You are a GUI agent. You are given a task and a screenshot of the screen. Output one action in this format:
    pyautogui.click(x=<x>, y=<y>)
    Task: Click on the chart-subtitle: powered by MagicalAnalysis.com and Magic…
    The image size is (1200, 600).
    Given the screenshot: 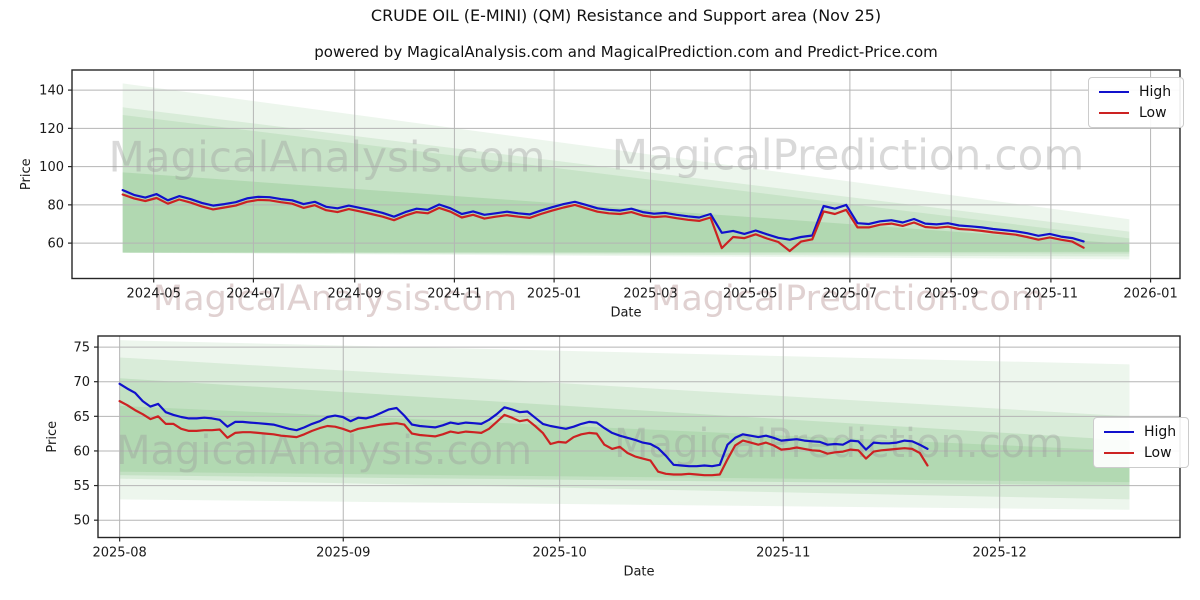 What is the action you would take?
    pyautogui.click(x=626, y=52)
    